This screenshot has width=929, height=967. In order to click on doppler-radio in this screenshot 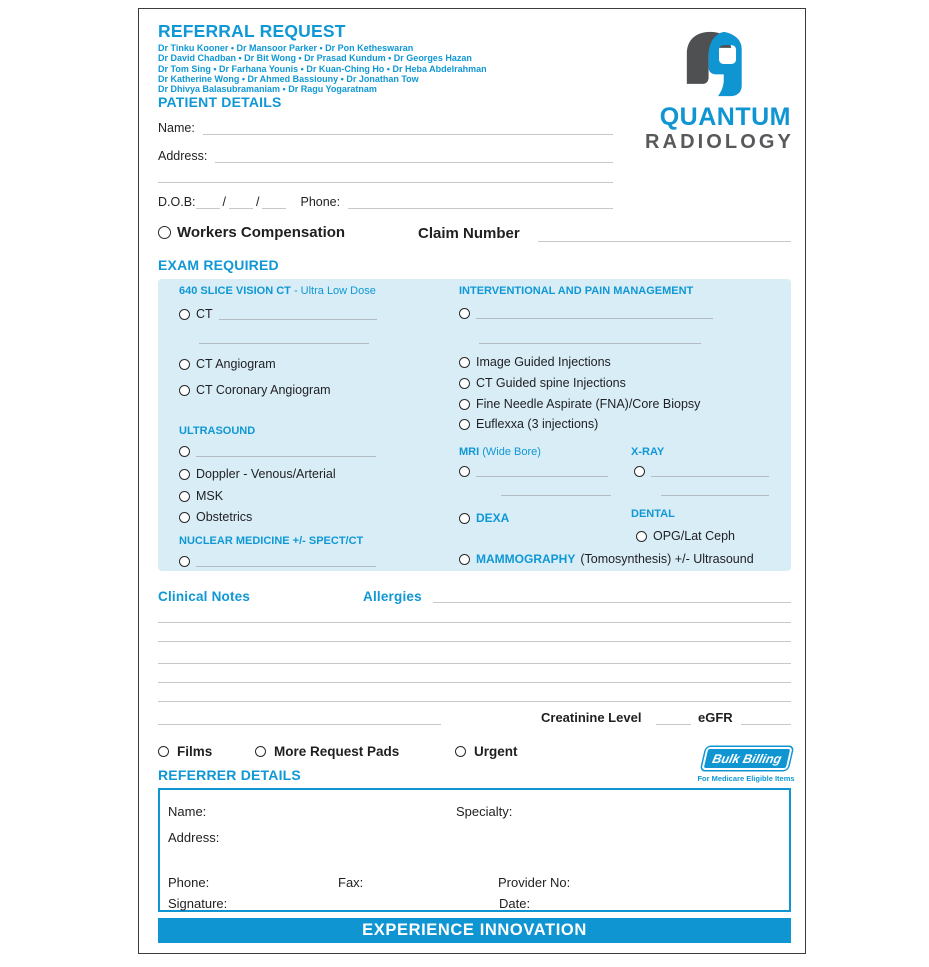, I will do `click(184, 474)`.